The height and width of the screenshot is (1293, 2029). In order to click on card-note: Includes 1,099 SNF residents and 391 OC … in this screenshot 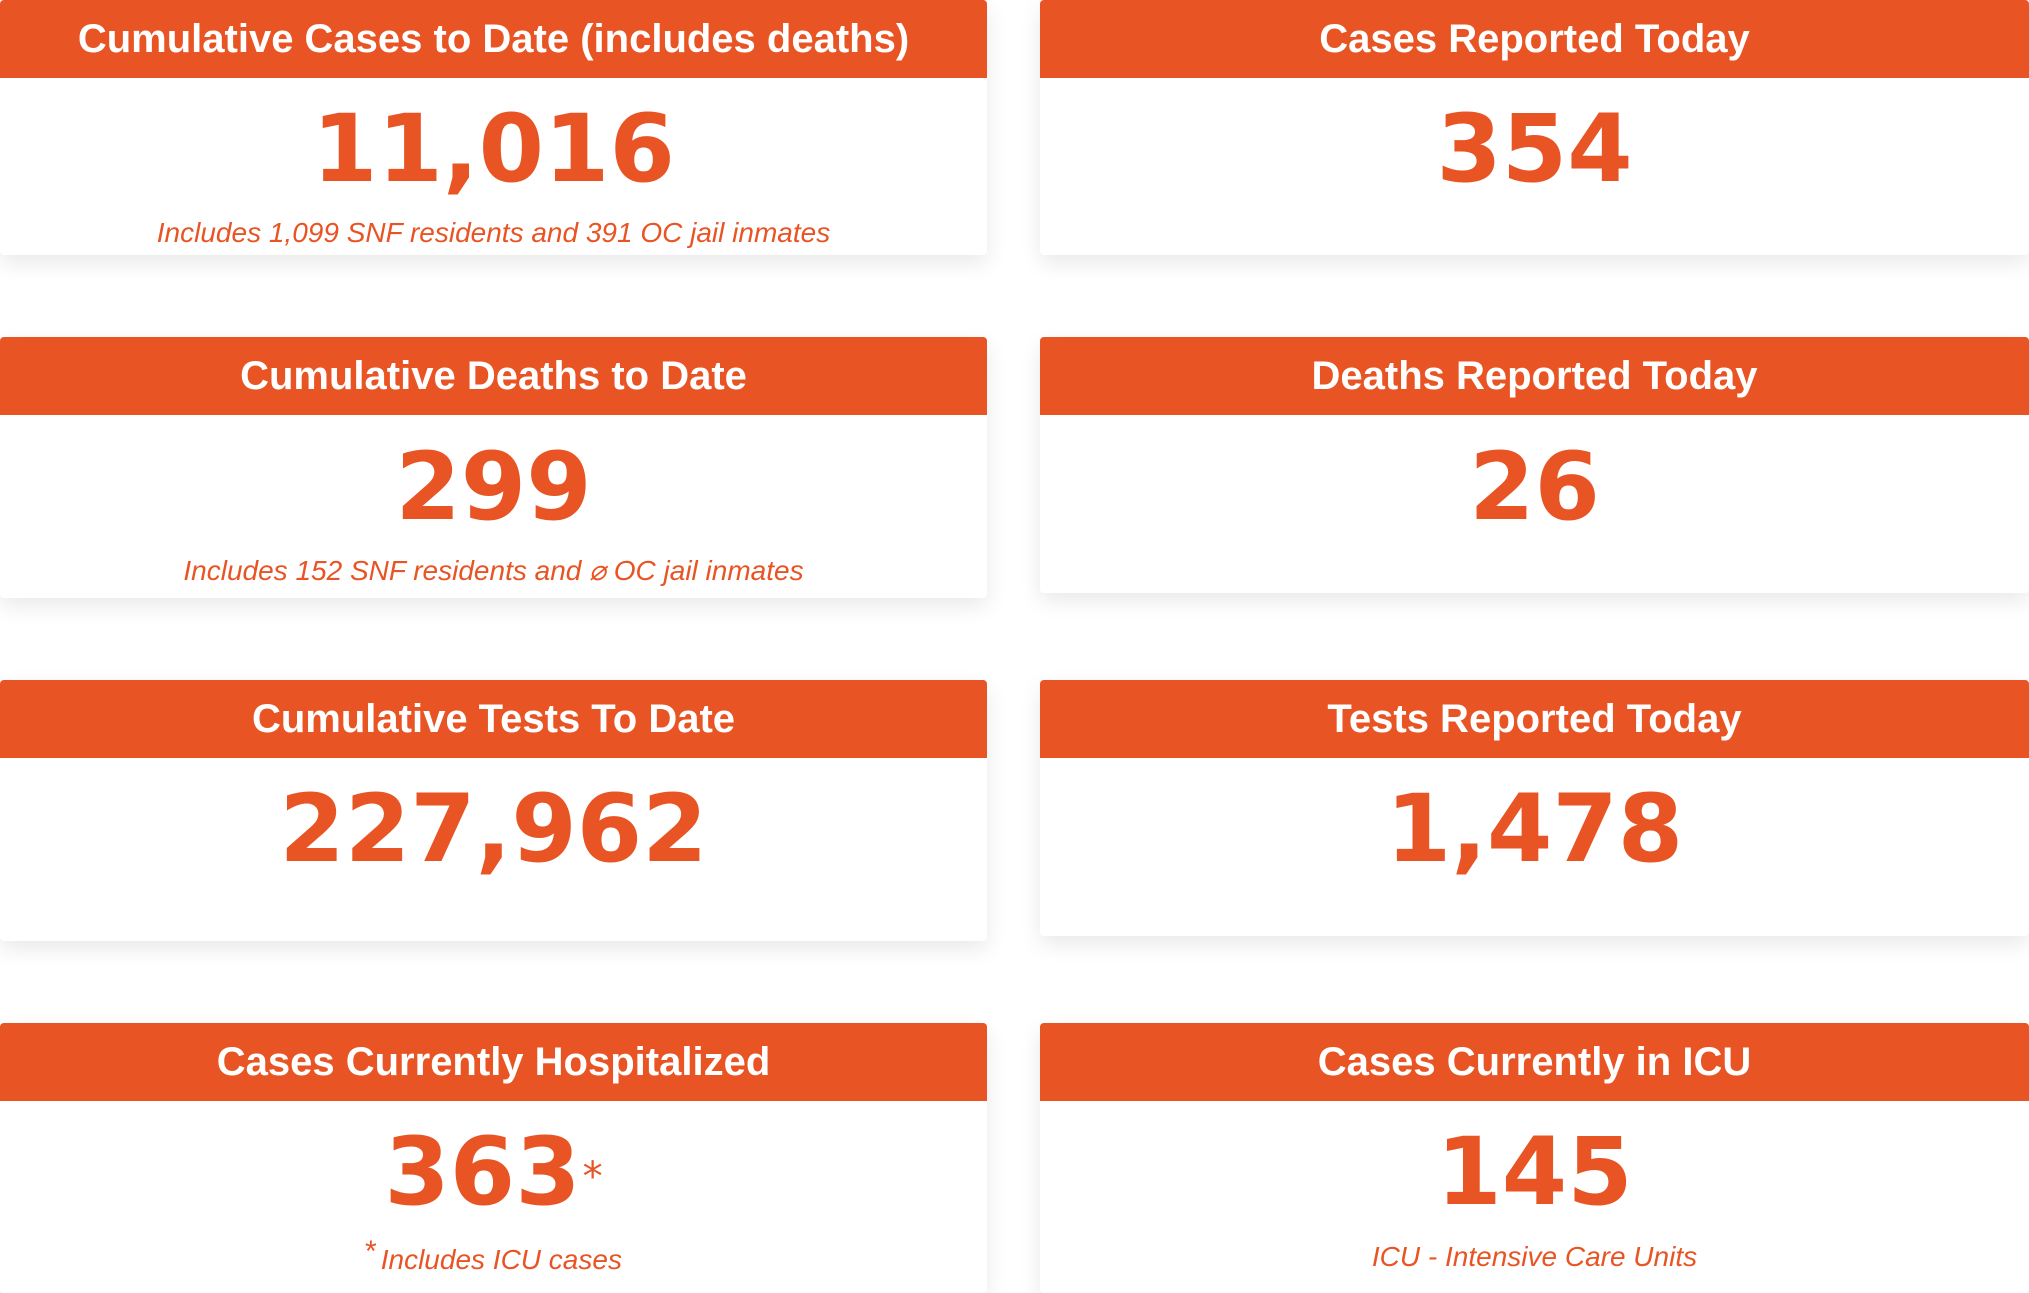, I will do `click(493, 232)`.